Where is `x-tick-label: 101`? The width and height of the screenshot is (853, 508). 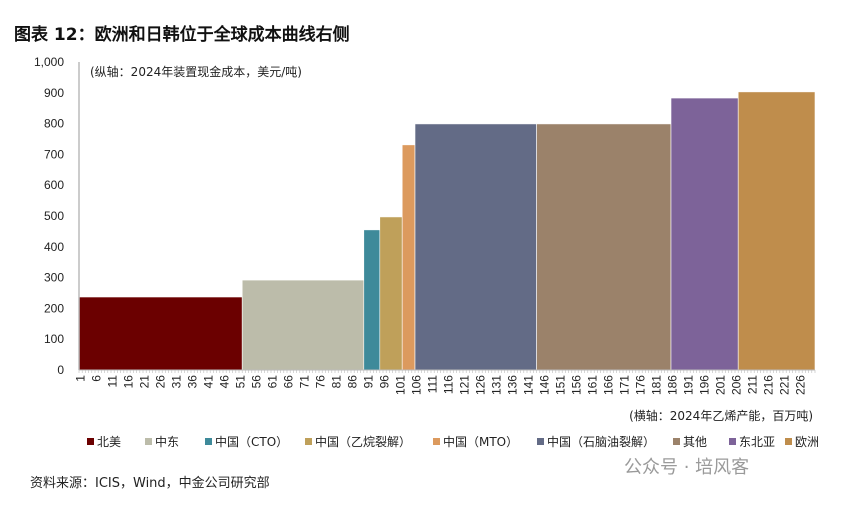
x-tick-label: 101 is located at coordinates (401, 385).